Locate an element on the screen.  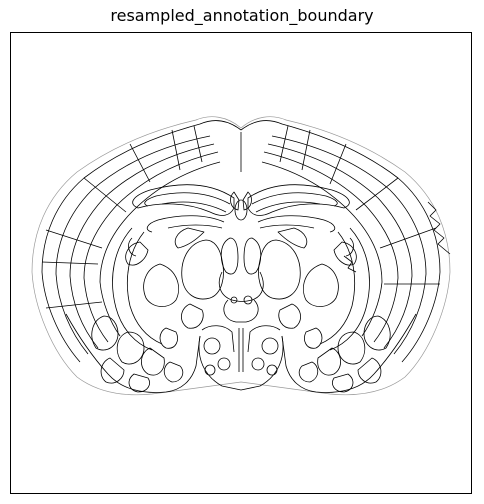
cortex-division-left-a is located at coordinates (198, 144).